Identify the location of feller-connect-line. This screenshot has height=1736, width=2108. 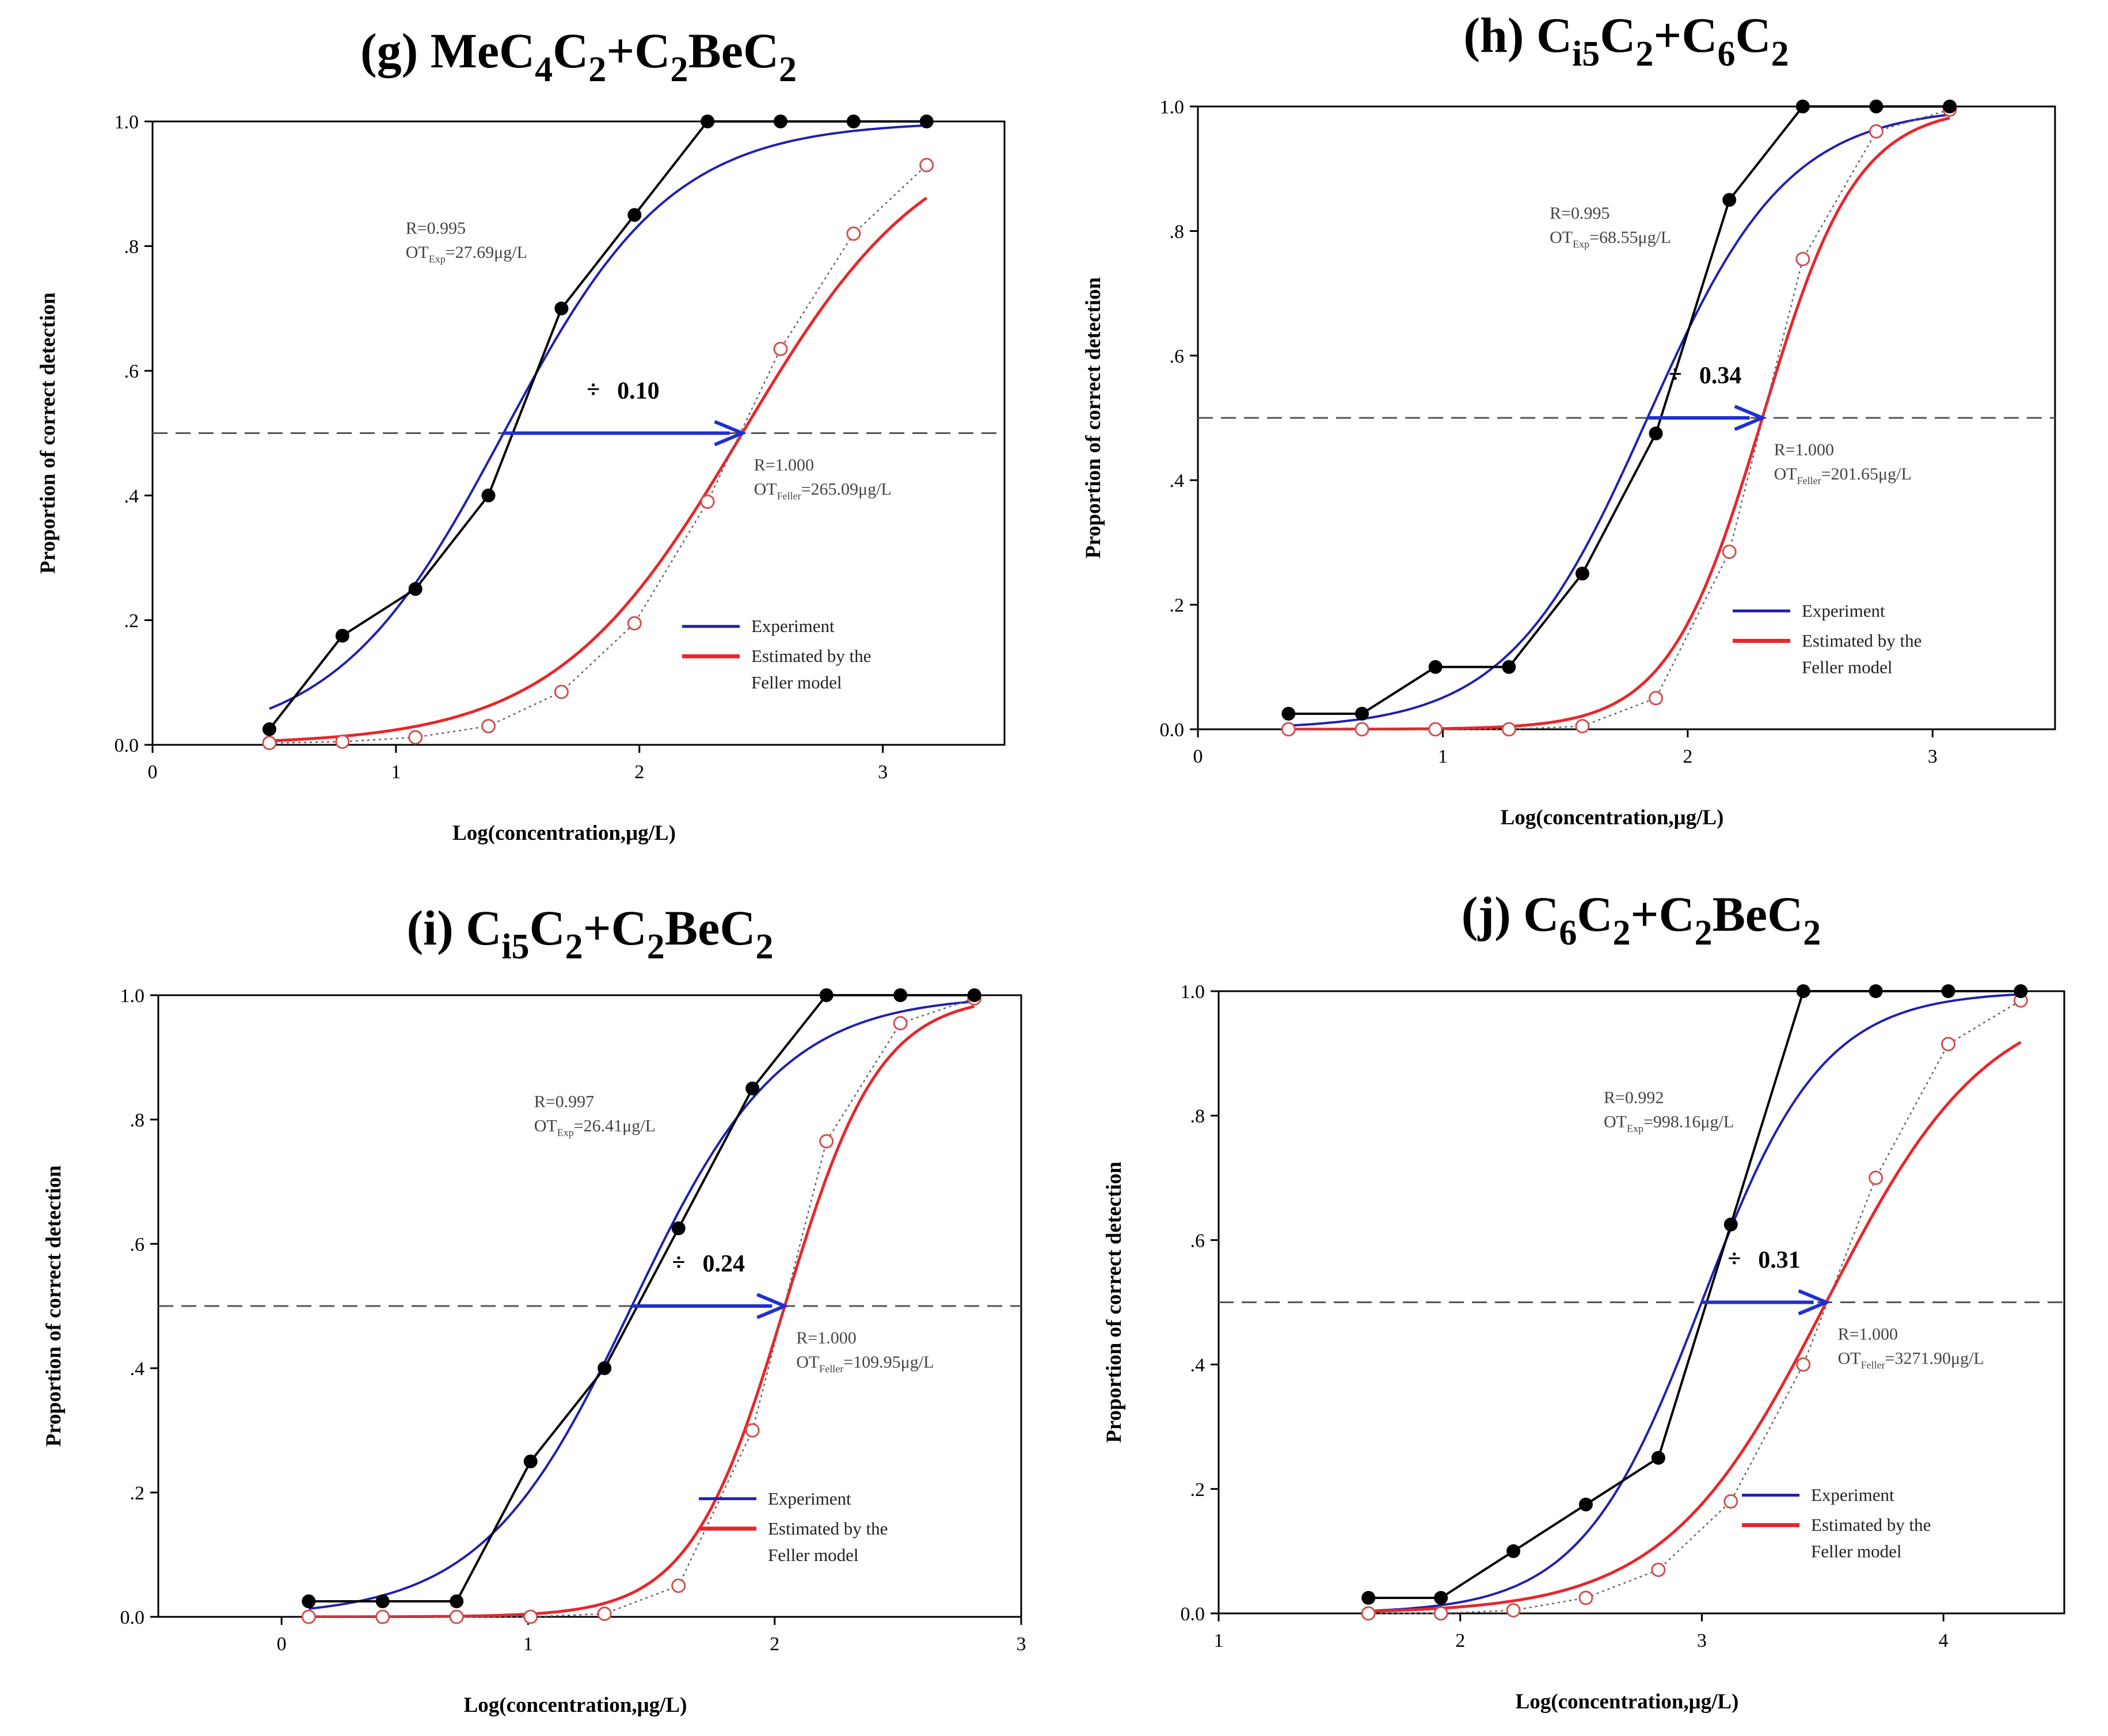
(1695, 1307).